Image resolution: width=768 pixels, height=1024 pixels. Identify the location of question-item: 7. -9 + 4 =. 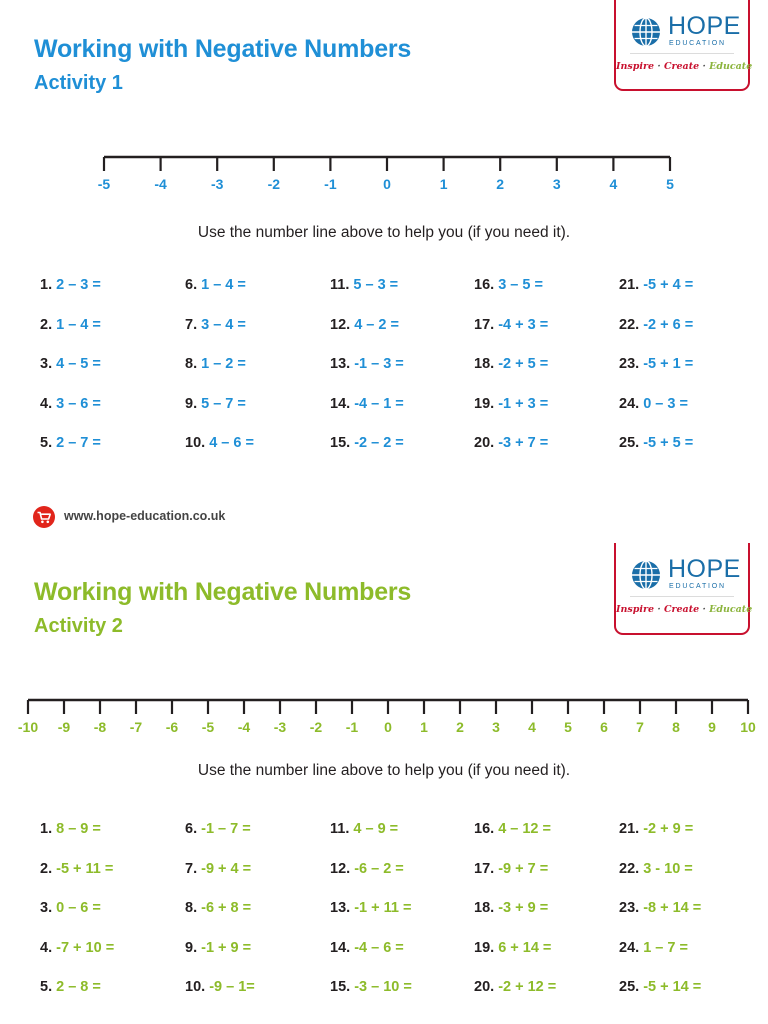
(218, 869).